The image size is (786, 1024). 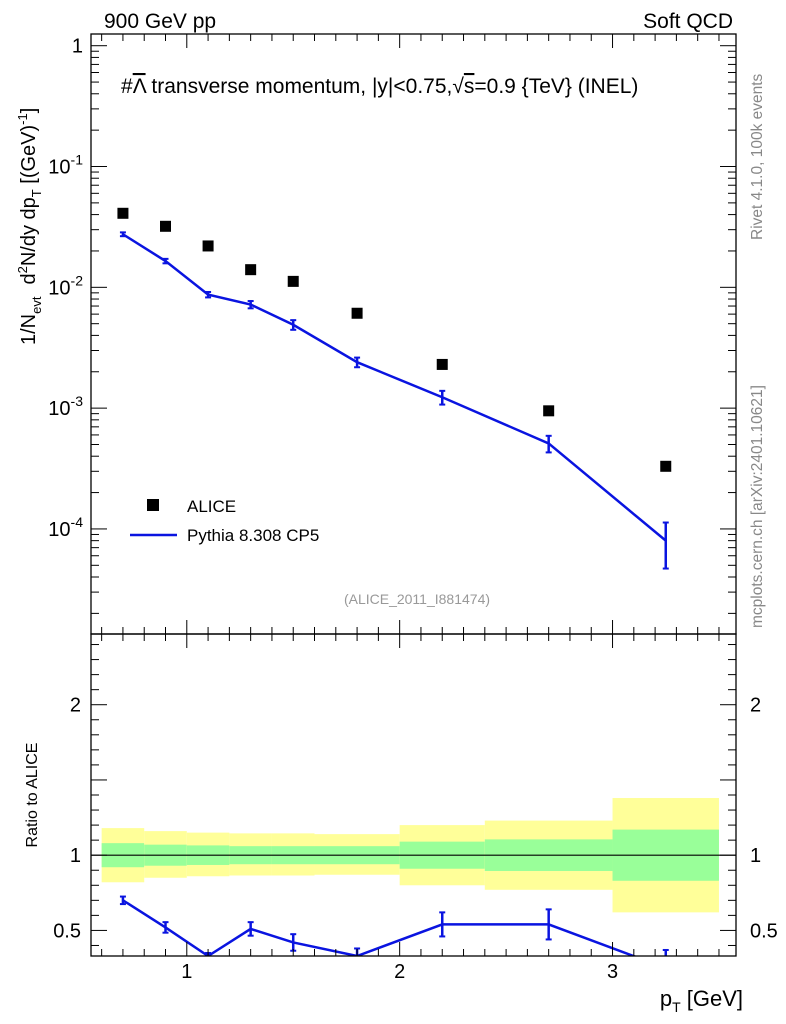 What do you see at coordinates (32, 795) in the screenshot?
I see `ratio-y-axis-label: Ratio to ALICE` at bounding box center [32, 795].